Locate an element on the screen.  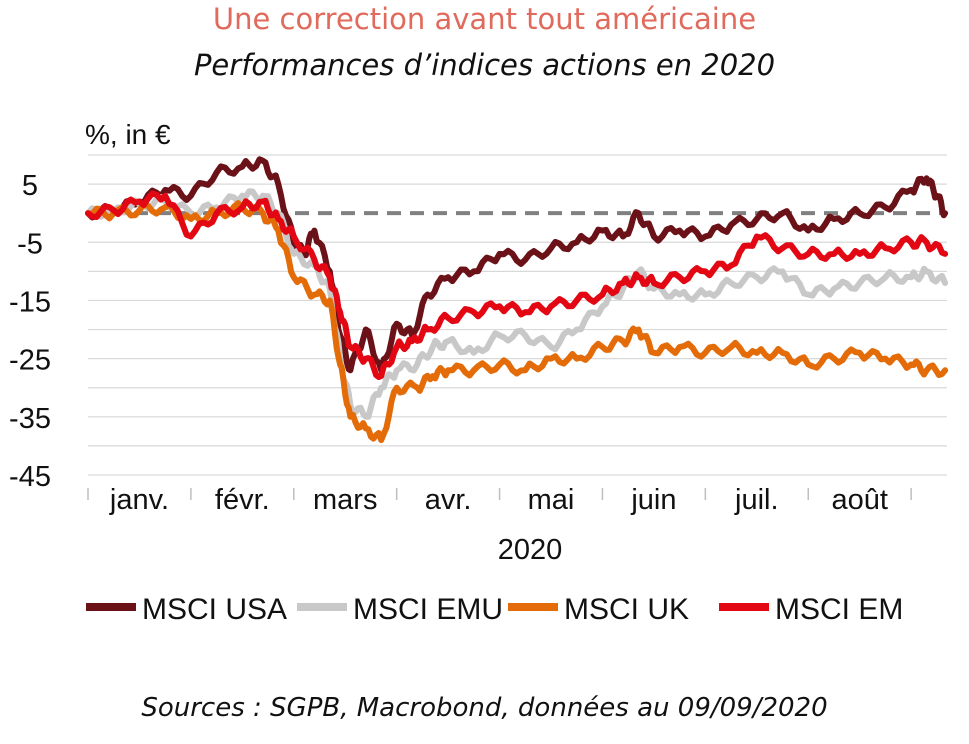
chart-subtitle: Performances d’indices actions en 2020 is located at coordinates (484, 65).